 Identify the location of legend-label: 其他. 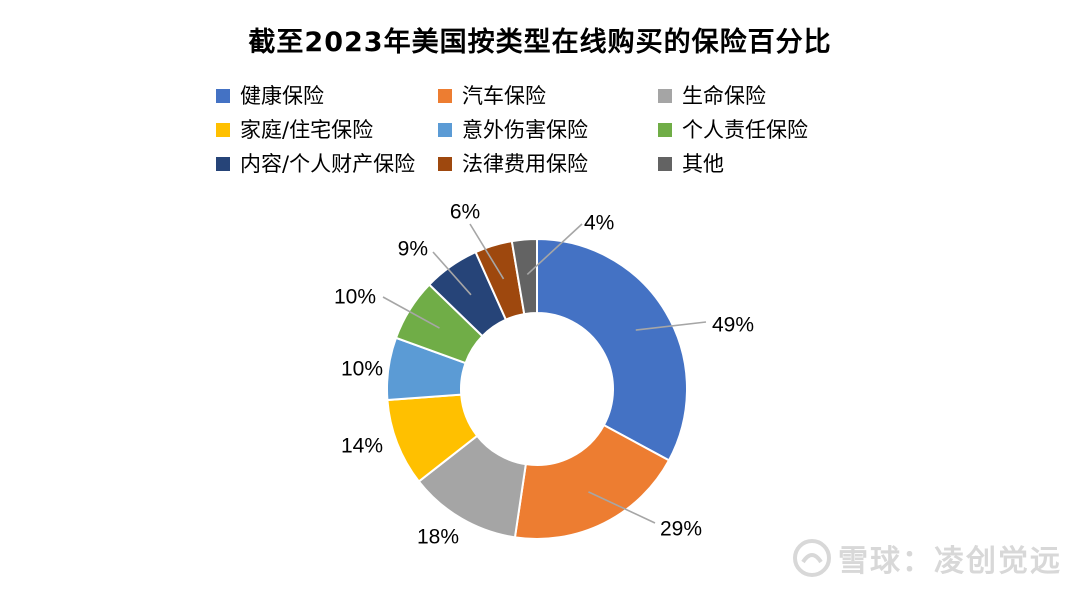
(703, 164).